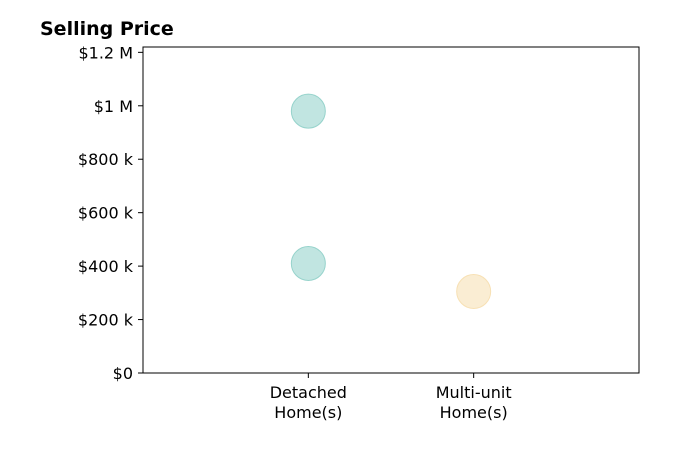 The height and width of the screenshot is (462, 679). Describe the element at coordinates (308, 392) in the screenshot. I see `x-tick-label: Detached` at that location.